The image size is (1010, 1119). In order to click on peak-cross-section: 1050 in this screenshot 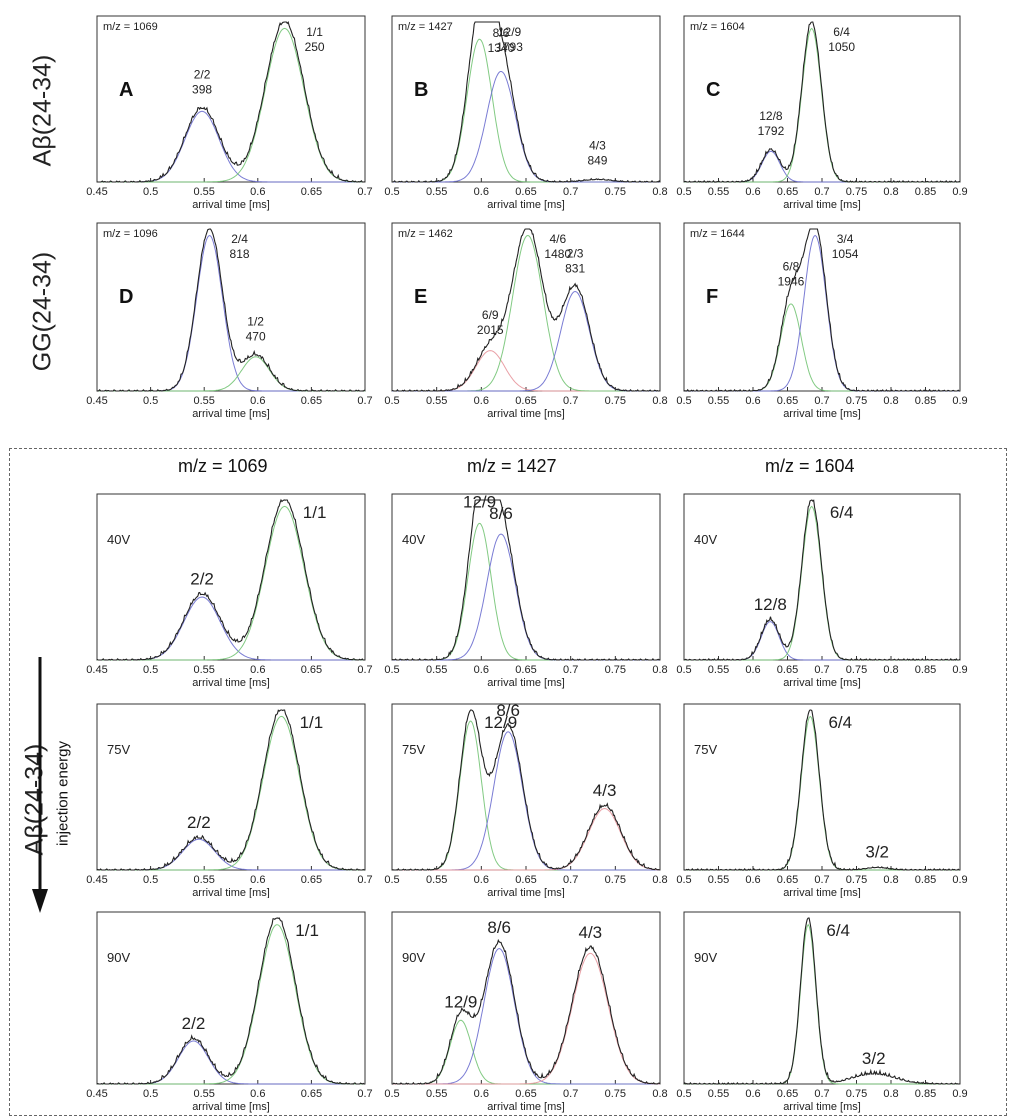, I will do `click(841, 47)`.